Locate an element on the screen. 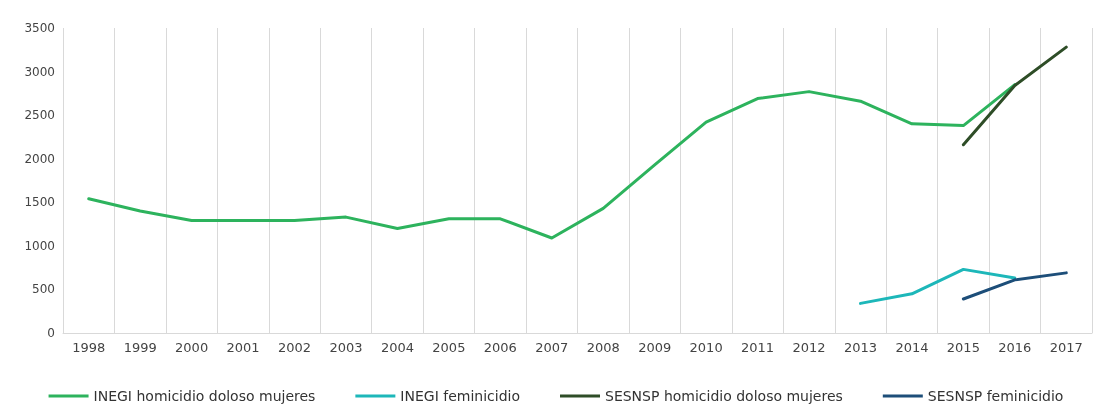  x-tick-label: 2008 is located at coordinates (603, 347).